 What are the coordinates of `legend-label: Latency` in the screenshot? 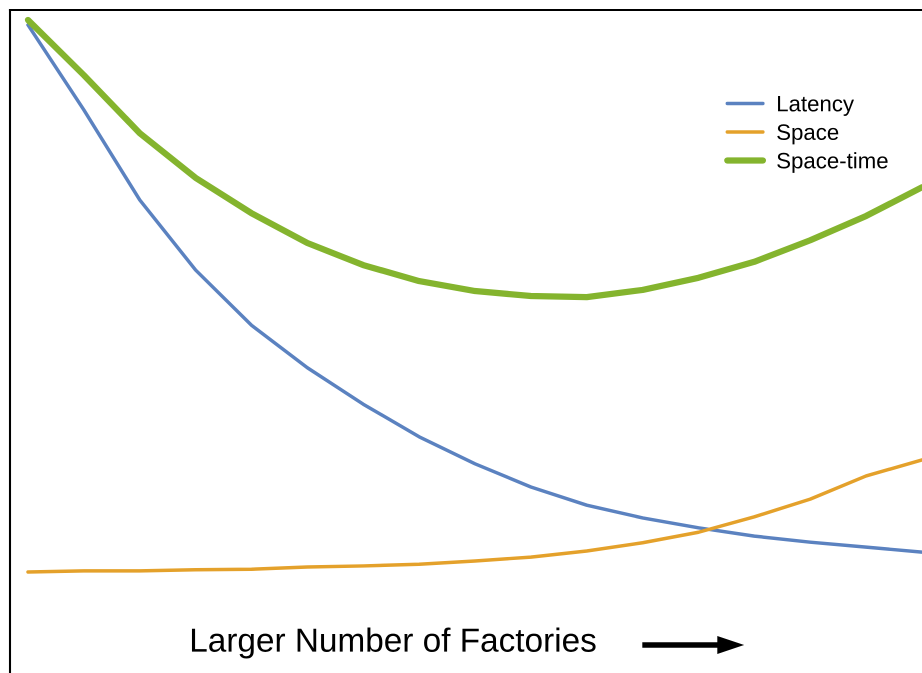 It's located at (816, 106).